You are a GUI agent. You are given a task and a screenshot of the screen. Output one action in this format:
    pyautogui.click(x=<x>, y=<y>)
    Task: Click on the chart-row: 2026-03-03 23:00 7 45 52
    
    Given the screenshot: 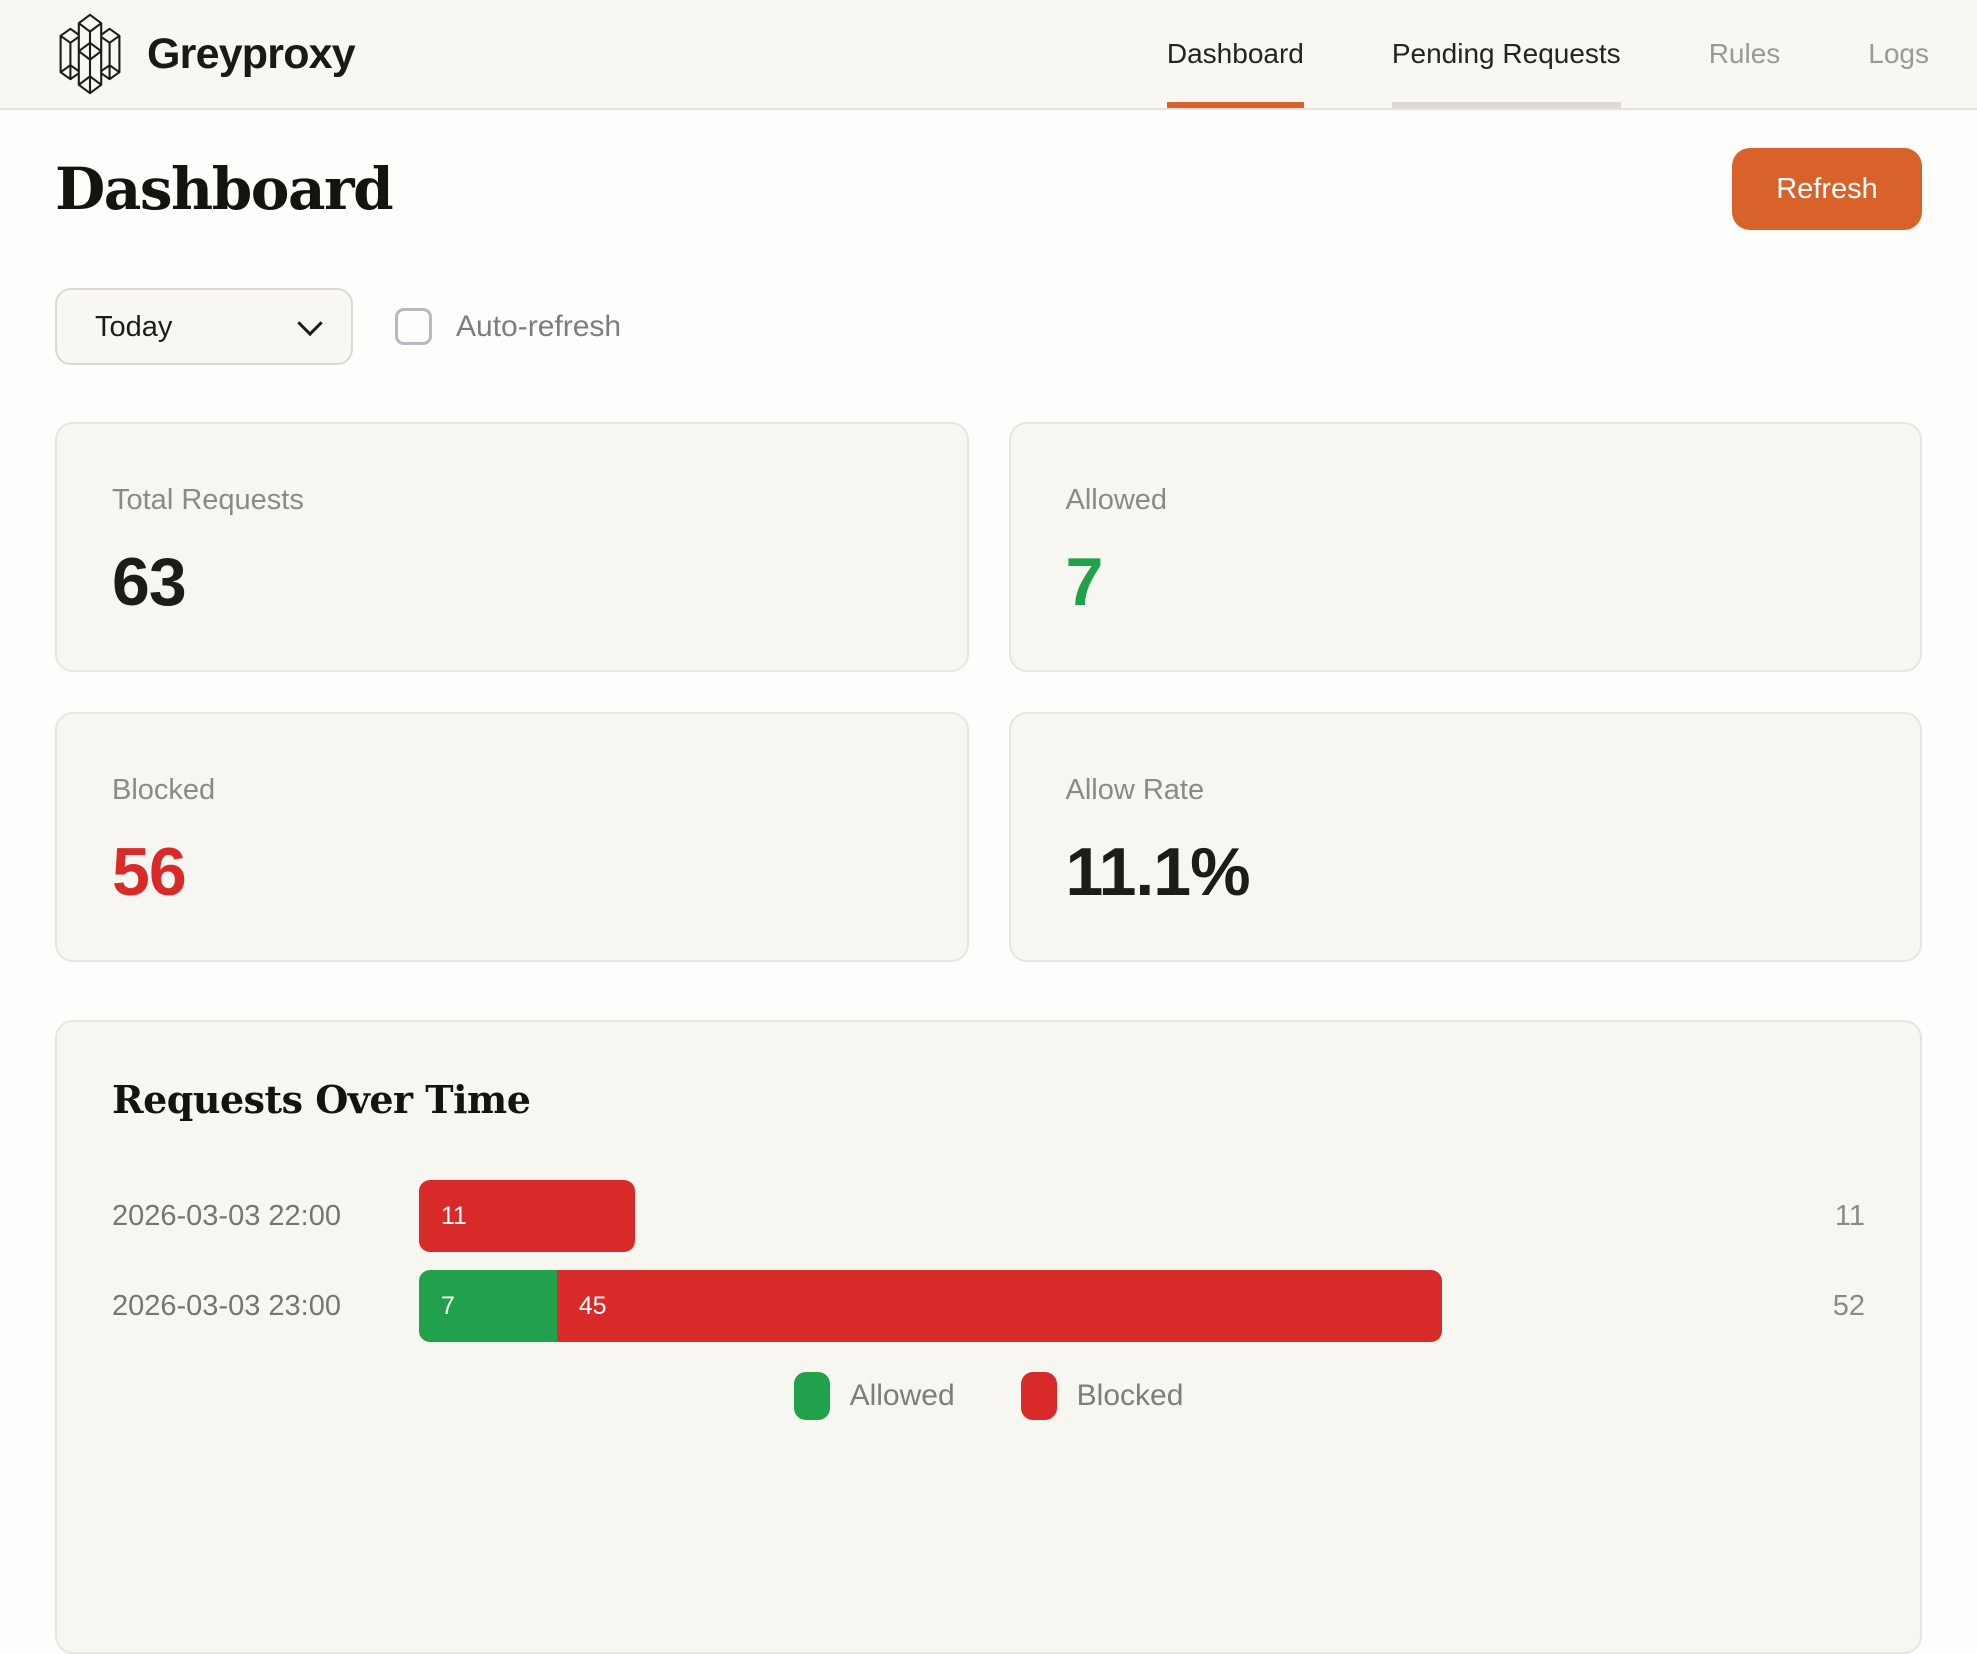 What is the action you would take?
    pyautogui.click(x=988, y=1306)
    